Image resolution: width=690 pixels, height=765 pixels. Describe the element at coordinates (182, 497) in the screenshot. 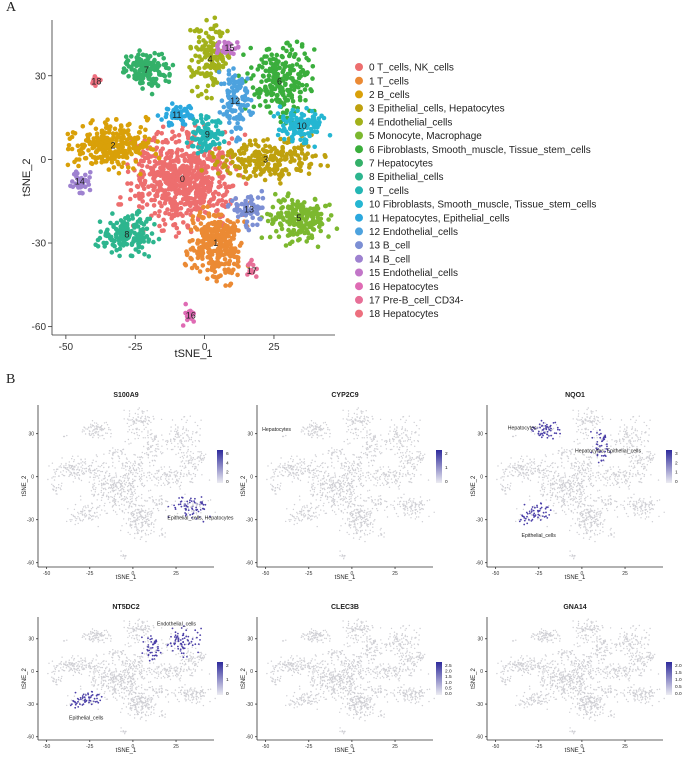

I see `expressing-cell-point` at that location.